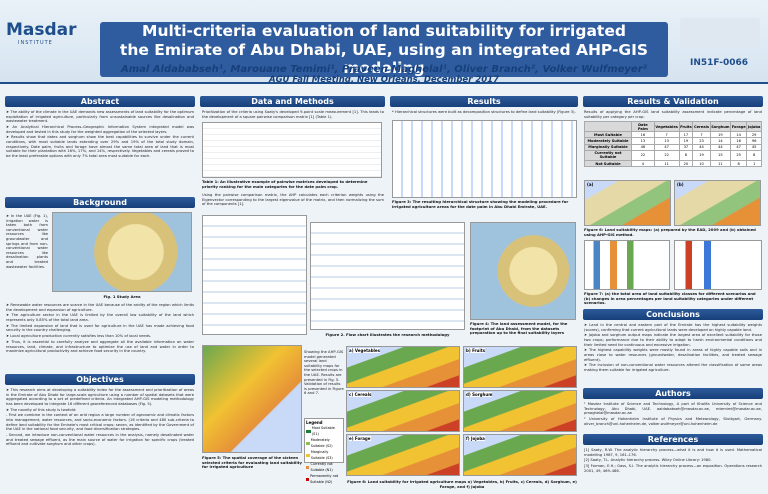 The image size is (768, 494). What do you see at coordinates (717, 203) in the screenshot?
I see `validation-map: (b)` at bounding box center [717, 203].